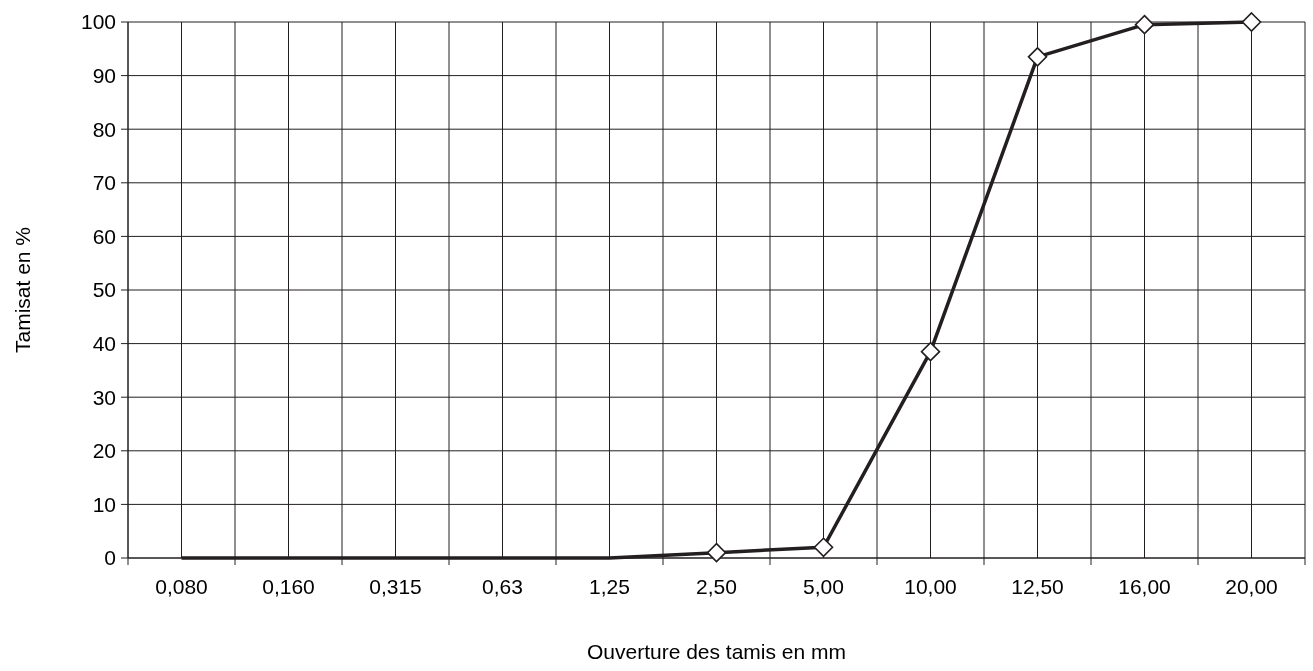 Image resolution: width=1313 pixels, height=671 pixels. I want to click on x-axis-title: Ouverture des tamis en mm, so click(716, 651).